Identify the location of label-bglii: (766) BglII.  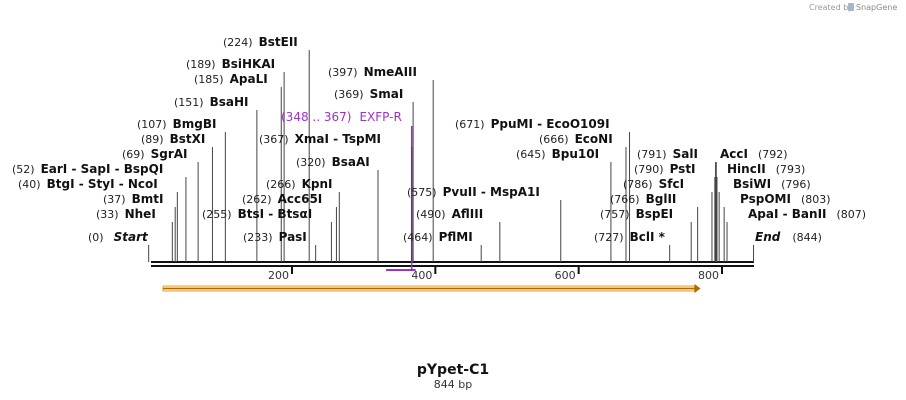
(643, 199).